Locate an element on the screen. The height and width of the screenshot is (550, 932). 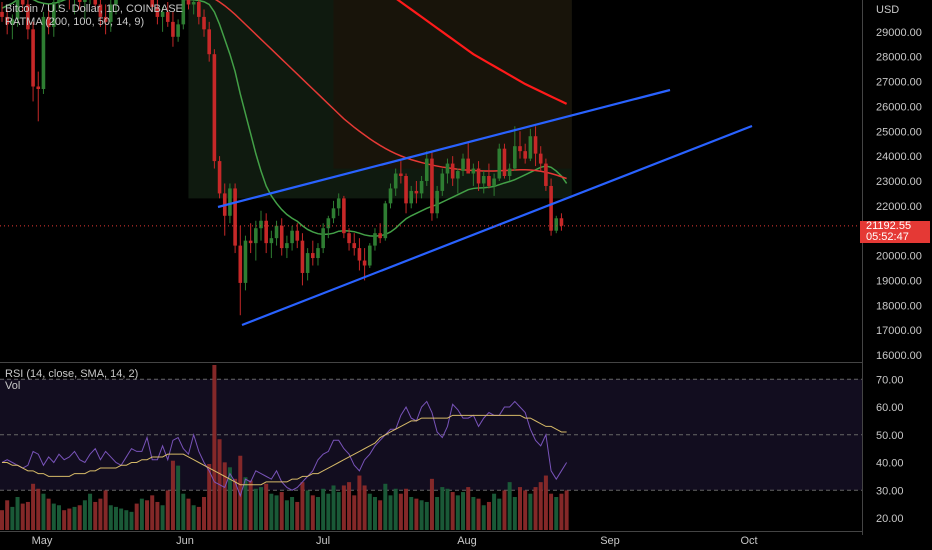
vol-legend: Vol is located at coordinates (13, 386).